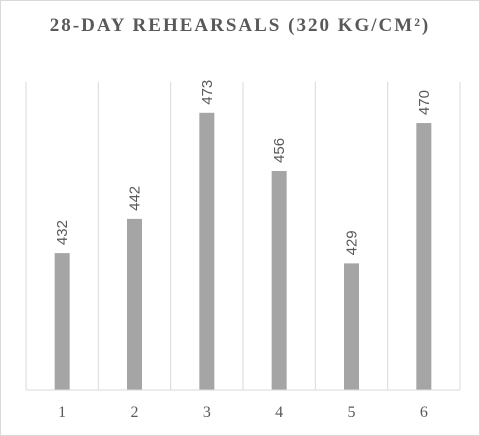 Image resolution: width=480 pixels, height=436 pixels. What do you see at coordinates (207, 412) in the screenshot?
I see `x-tick-label: 3` at bounding box center [207, 412].